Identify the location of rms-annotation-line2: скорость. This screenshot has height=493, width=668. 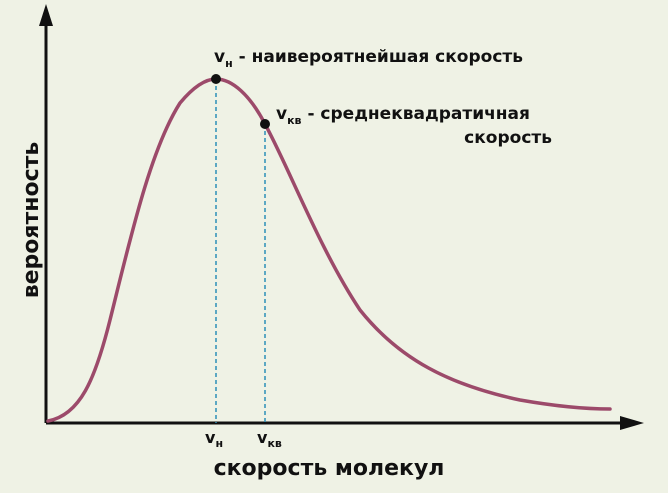
(508, 138).